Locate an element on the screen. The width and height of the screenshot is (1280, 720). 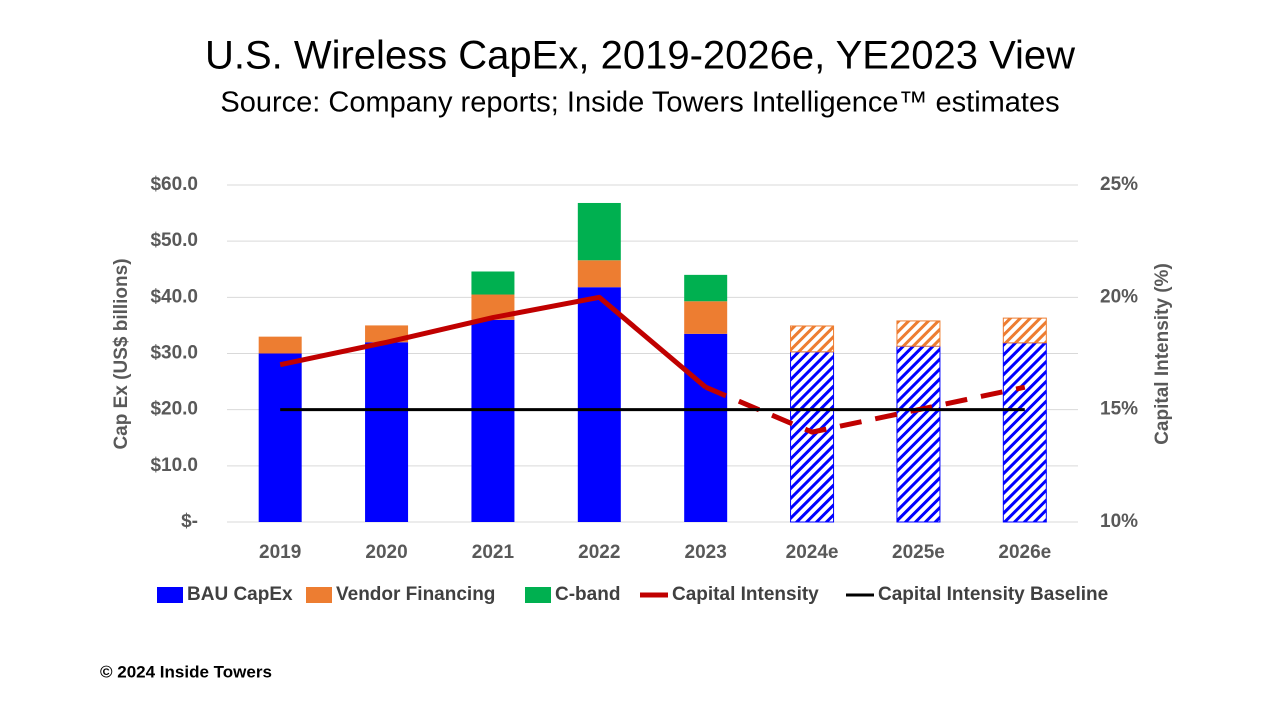
x-tick-label: 2022 is located at coordinates (599, 552).